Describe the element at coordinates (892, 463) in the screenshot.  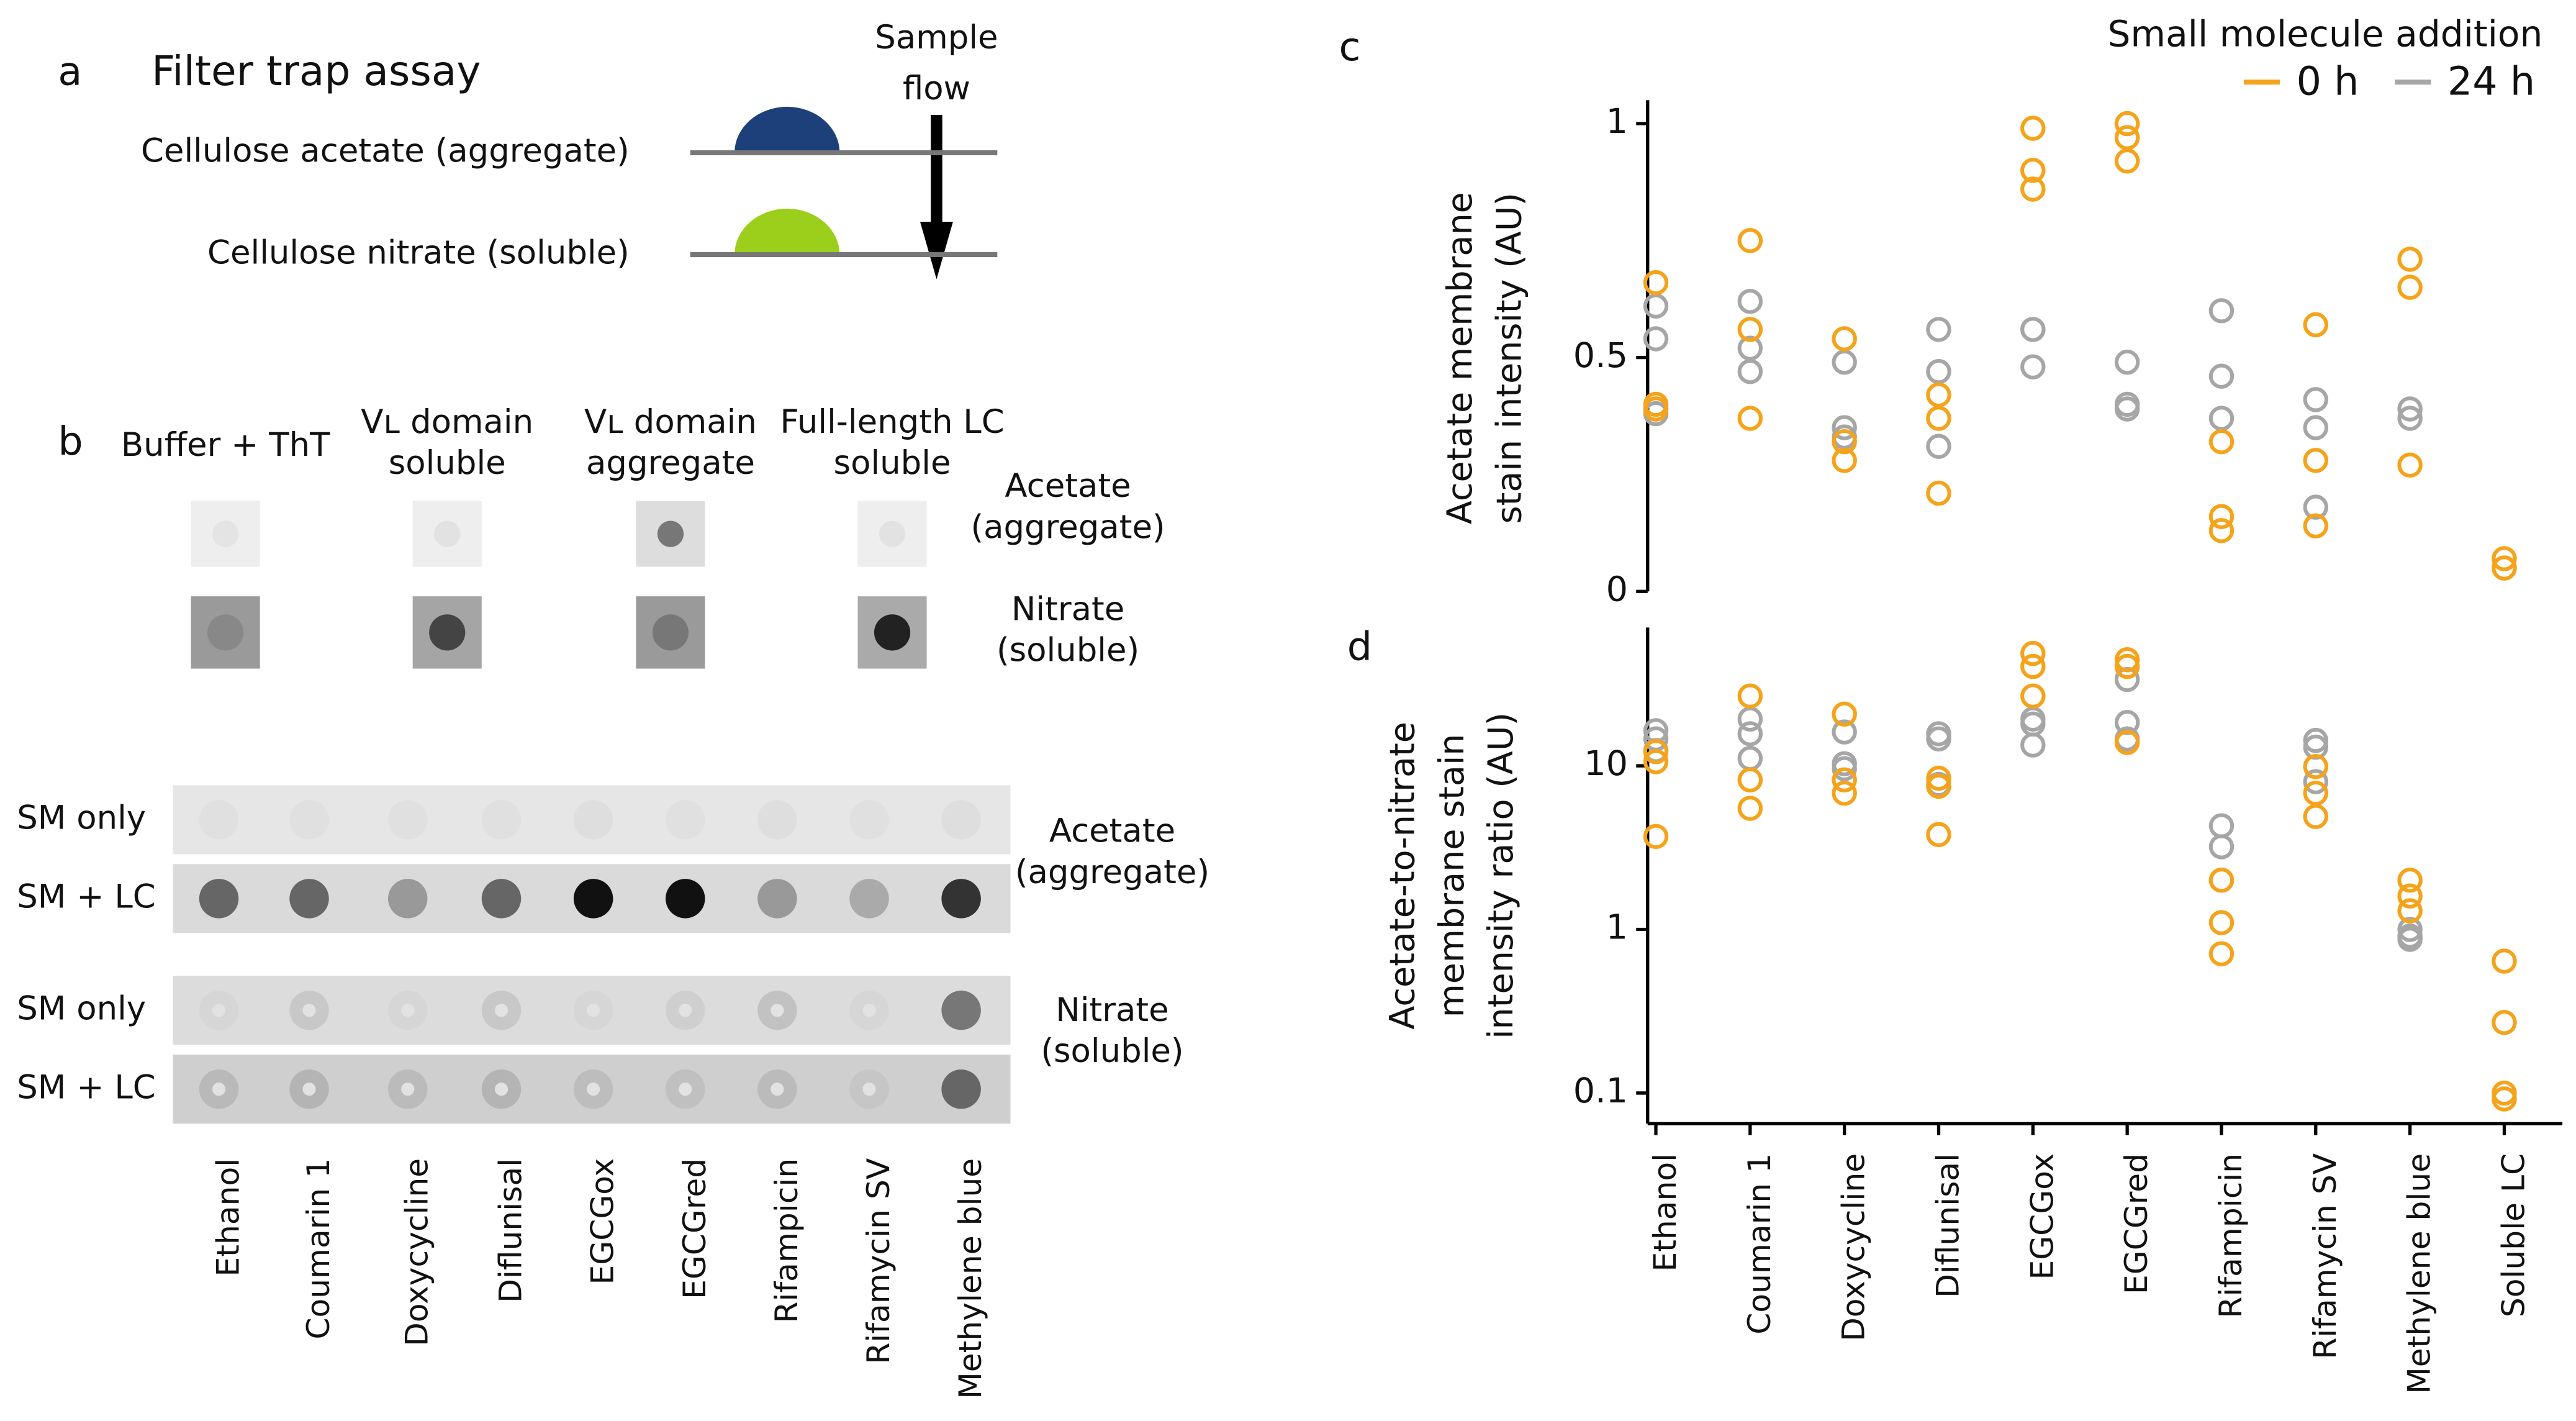
I see `column-label: soluble` at that location.